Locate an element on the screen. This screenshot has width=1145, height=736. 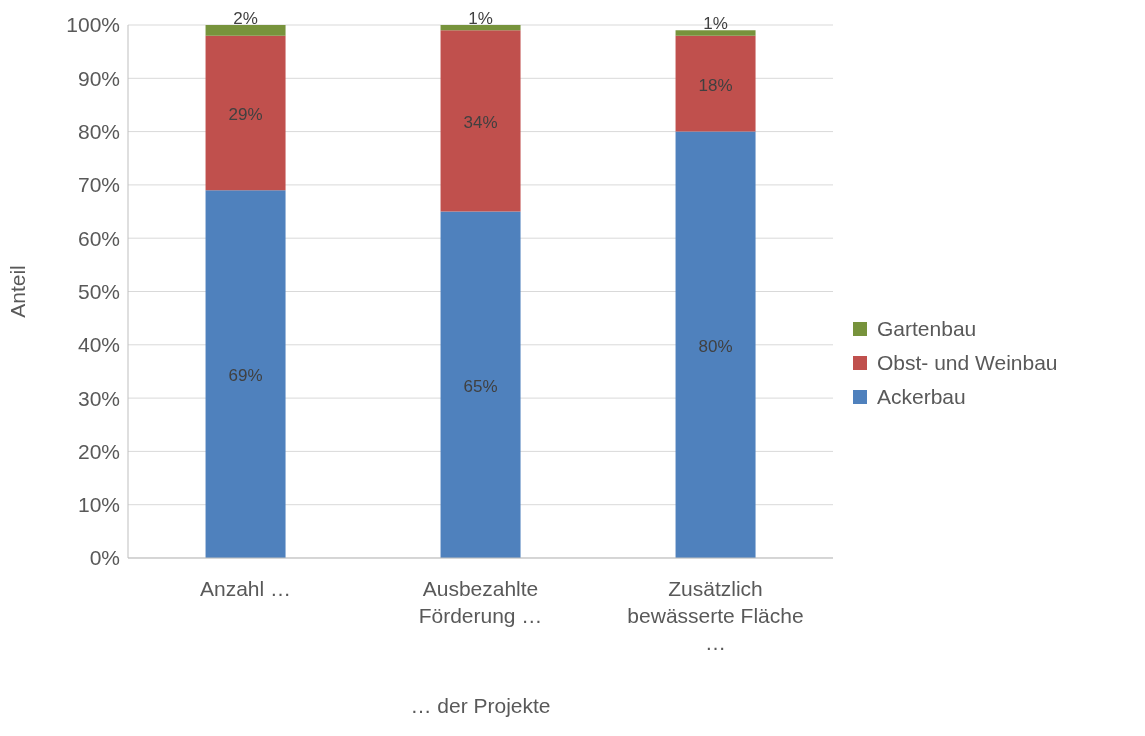
y-tick-label: 100% is located at coordinates (93, 25).